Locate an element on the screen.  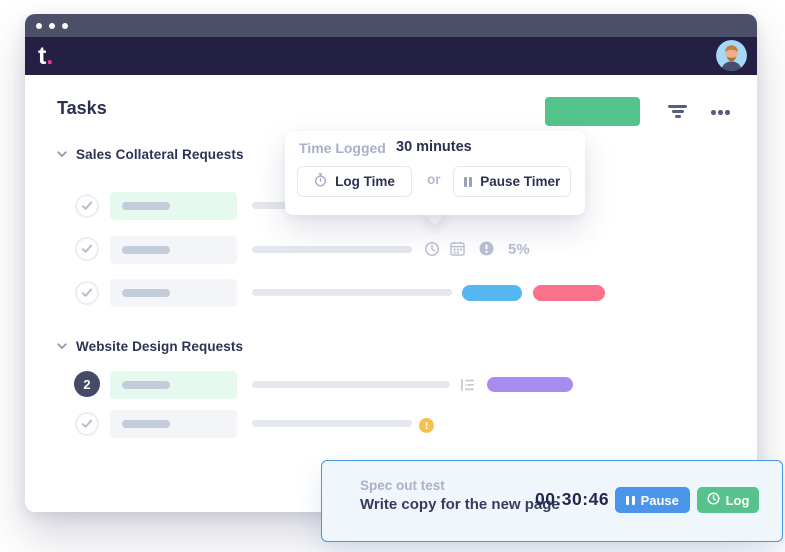
time-logged-value: 30 minutes is located at coordinates (434, 147).